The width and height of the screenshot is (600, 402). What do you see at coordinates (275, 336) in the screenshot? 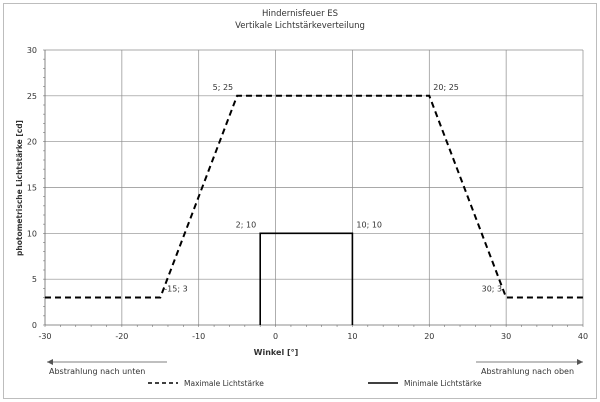
I see `x-tick-label: 0` at bounding box center [275, 336].